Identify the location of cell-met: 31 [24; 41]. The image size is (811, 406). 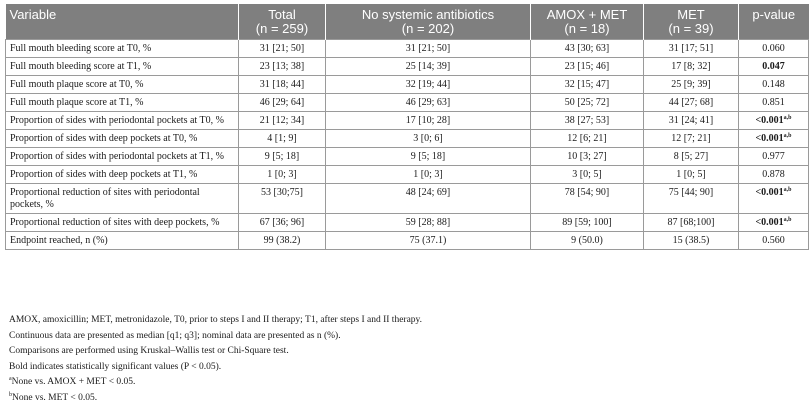
(691, 121).